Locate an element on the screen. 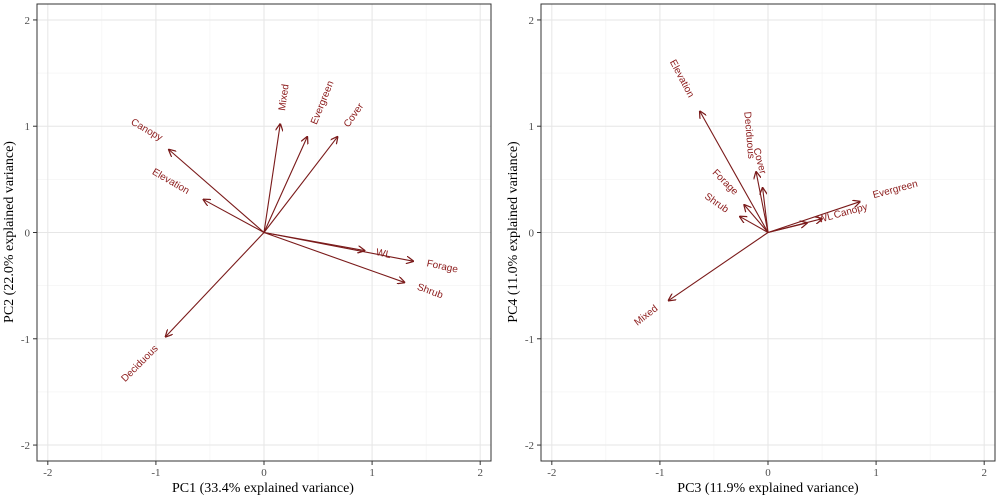 This screenshot has height=496, width=1000. loading-arrow-wl is located at coordinates (787, 228).